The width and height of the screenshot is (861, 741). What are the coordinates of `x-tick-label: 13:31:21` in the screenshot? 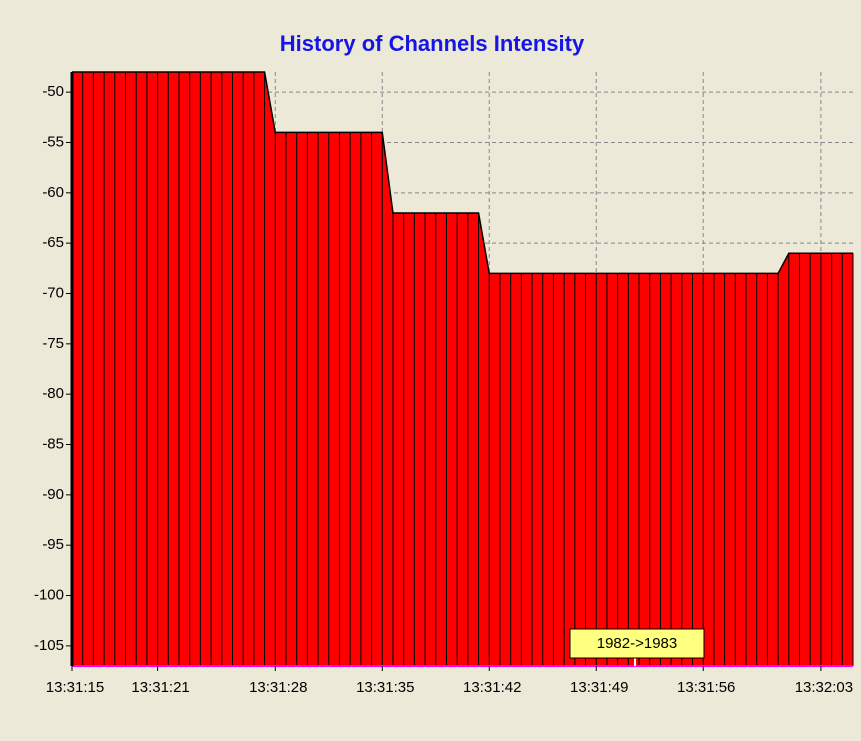 It's located at (160, 687).